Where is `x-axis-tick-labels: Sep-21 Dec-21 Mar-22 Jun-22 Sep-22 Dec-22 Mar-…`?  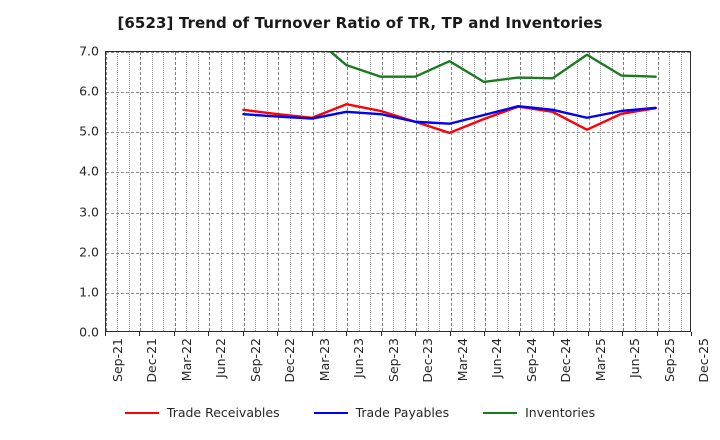 x-axis-tick-labels: Sep-21 Dec-21 Mar-22 Jun-22 Sep-22 Dec-22 Mar-… is located at coordinates (408, 367).